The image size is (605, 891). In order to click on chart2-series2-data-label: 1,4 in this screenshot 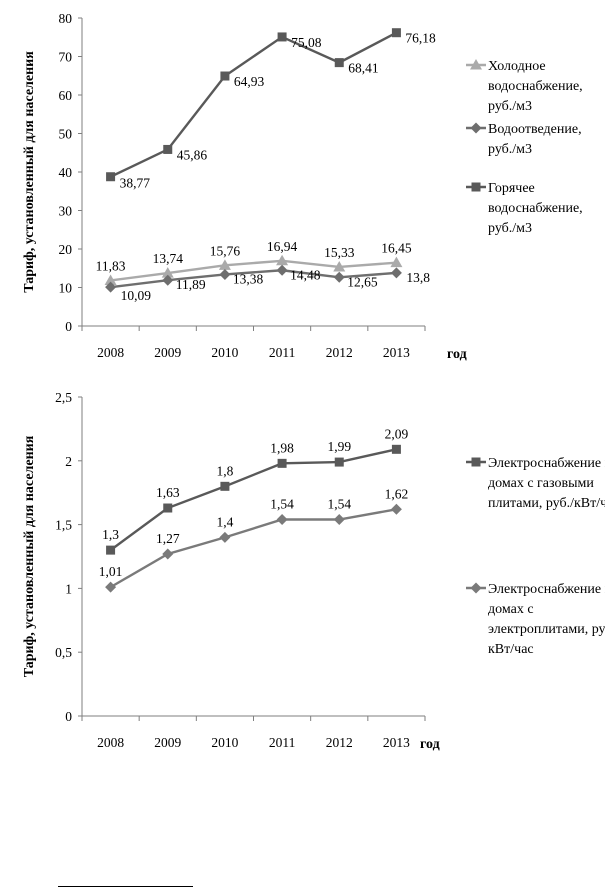, I will do `click(224, 521)`.